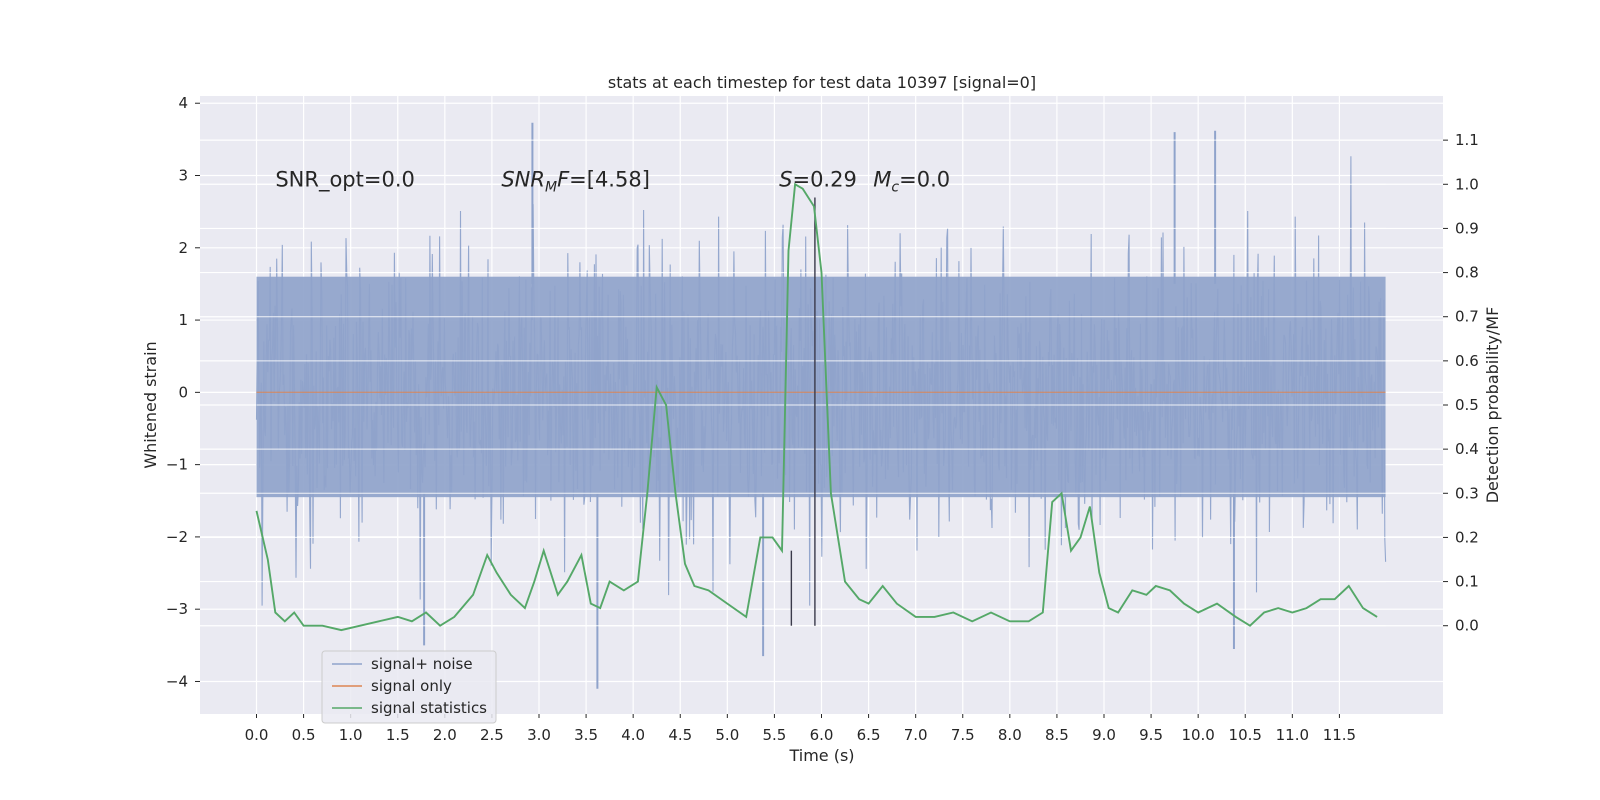  I want to click on x-tick-label: 4.0, so click(633, 735).